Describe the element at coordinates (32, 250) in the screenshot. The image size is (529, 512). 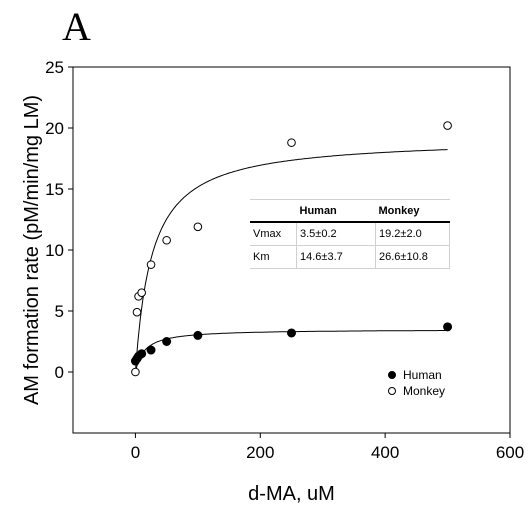
I see `y-axis-label: AM formation rate (pM/min/mg LM)` at that location.